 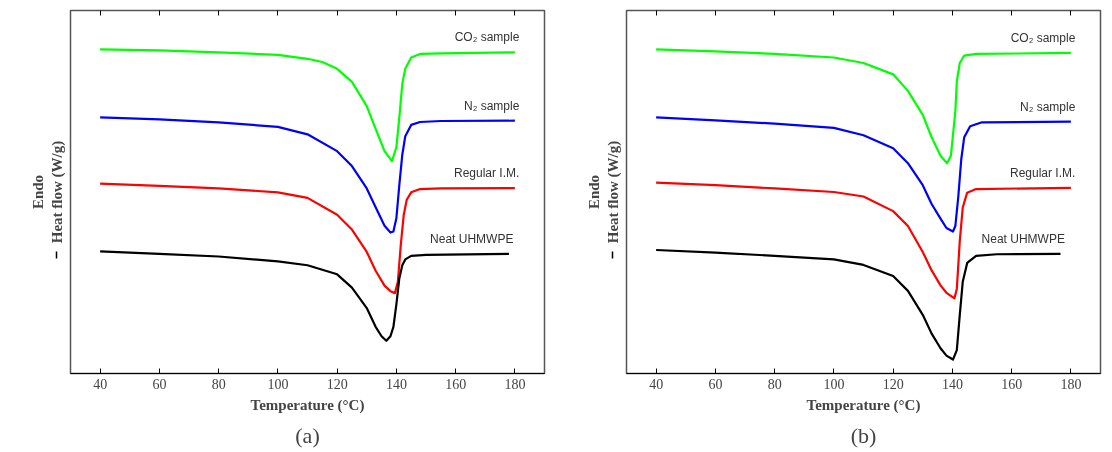 What do you see at coordinates (307, 435) in the screenshot?
I see `text: (a)` at bounding box center [307, 435].